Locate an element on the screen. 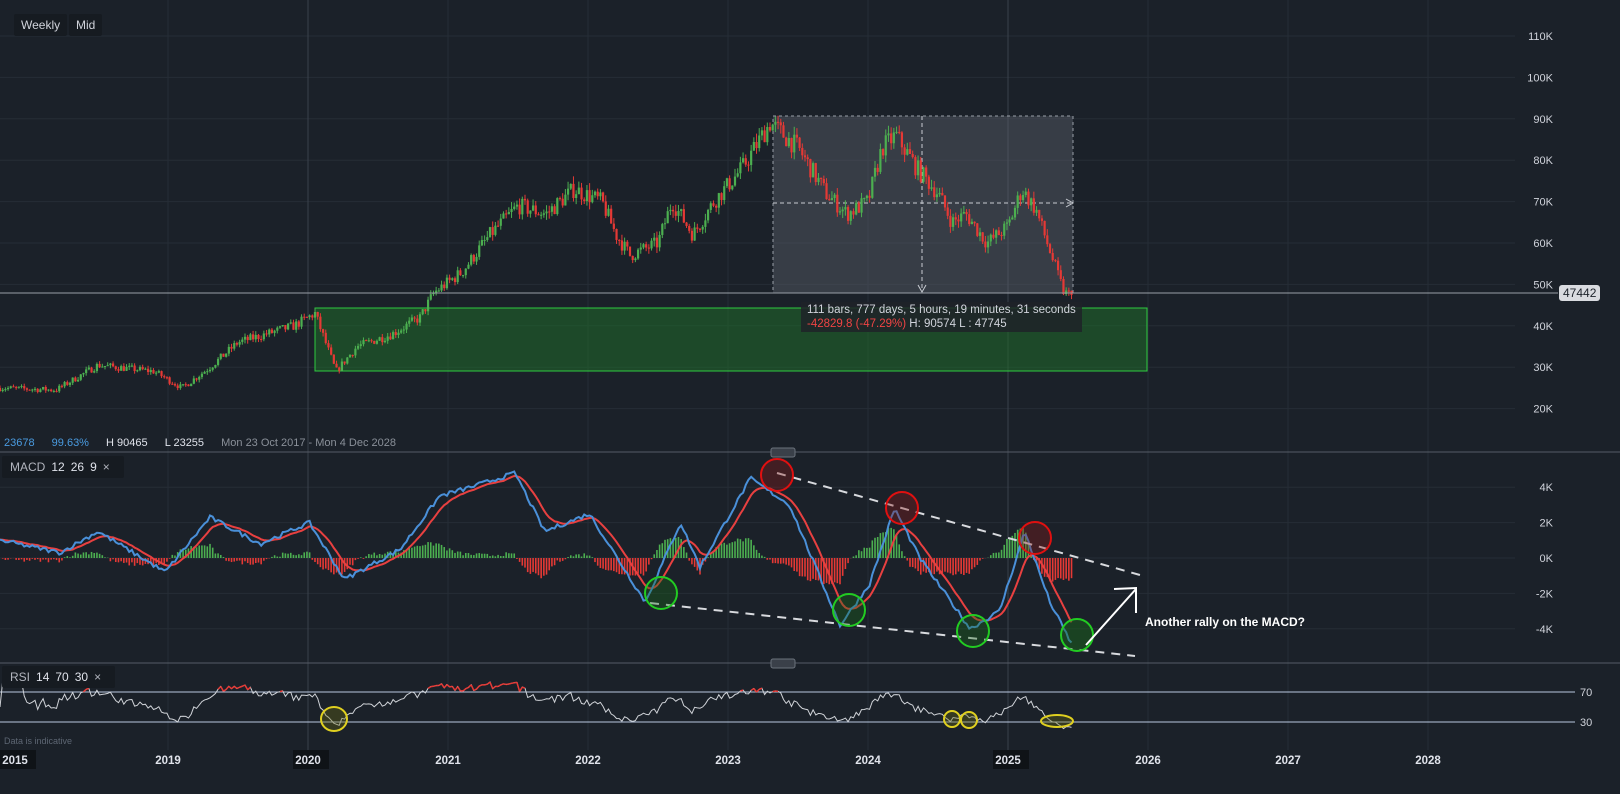  macd-signal: 9 is located at coordinates (93, 467).